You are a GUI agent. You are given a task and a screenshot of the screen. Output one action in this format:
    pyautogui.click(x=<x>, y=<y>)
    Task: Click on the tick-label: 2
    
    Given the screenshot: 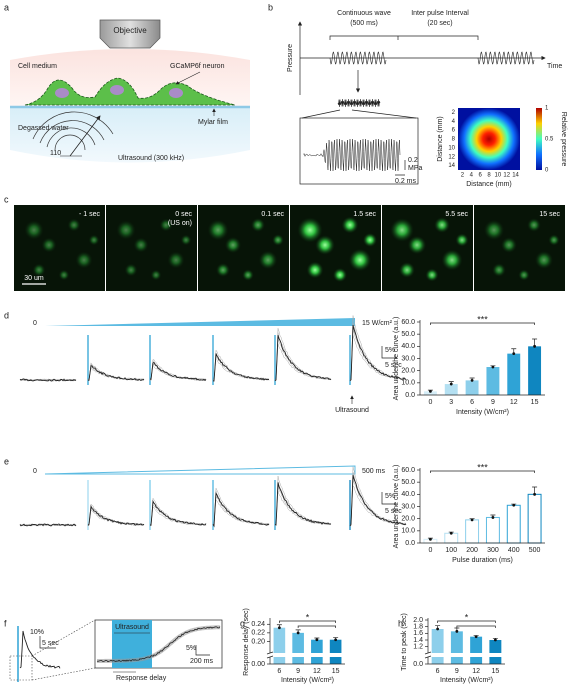 What is the action you would take?
    pyautogui.click(x=463, y=176)
    